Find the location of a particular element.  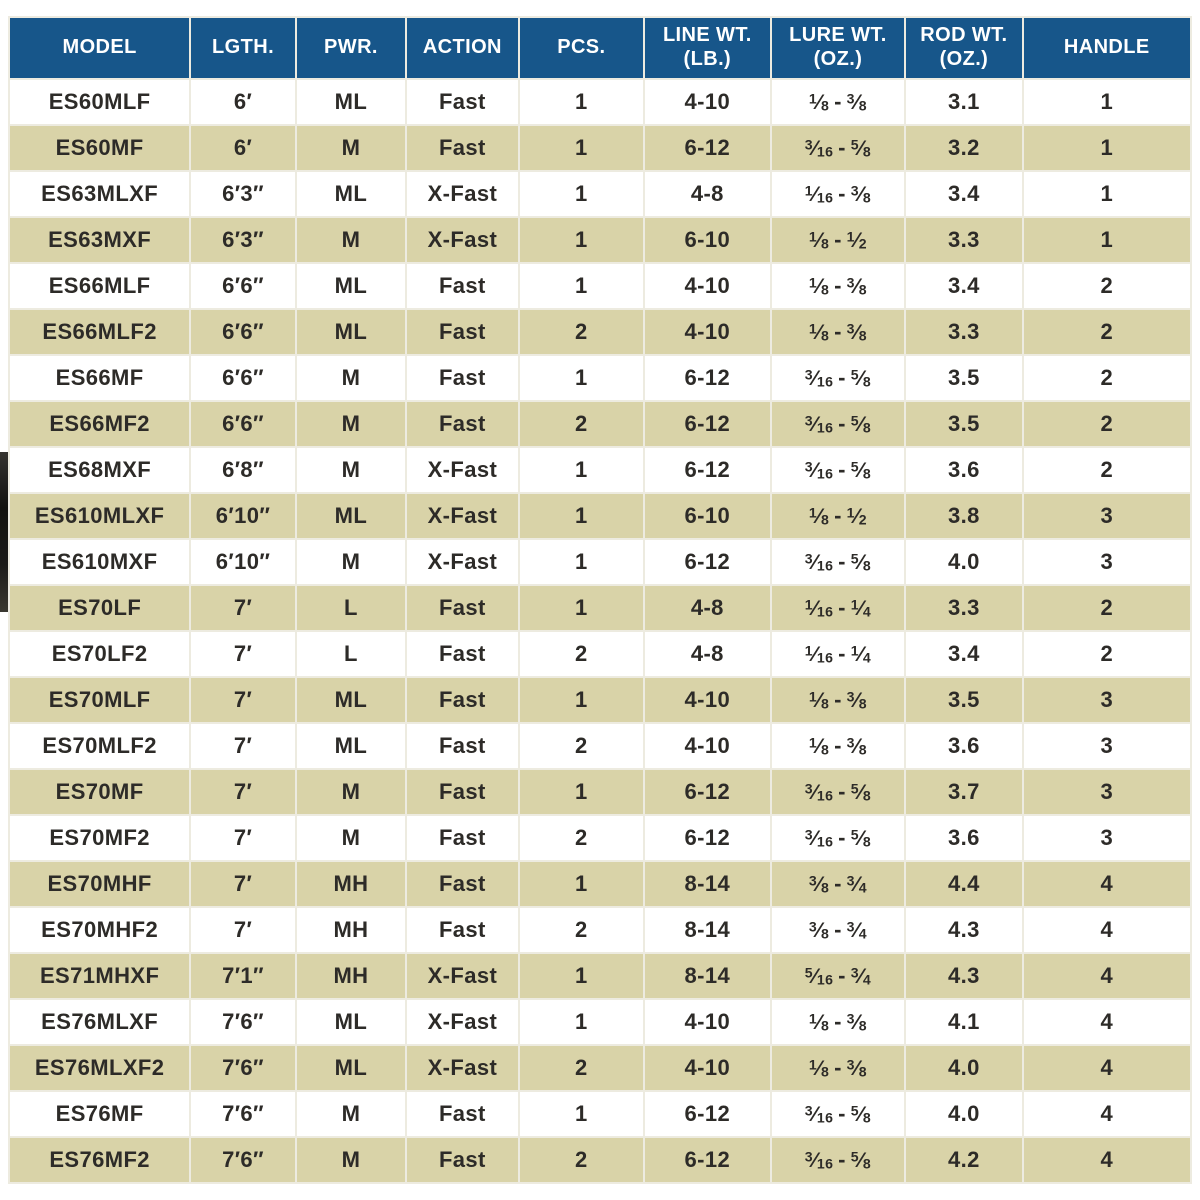

model-cell: ES63MXF is located at coordinates (100, 240).